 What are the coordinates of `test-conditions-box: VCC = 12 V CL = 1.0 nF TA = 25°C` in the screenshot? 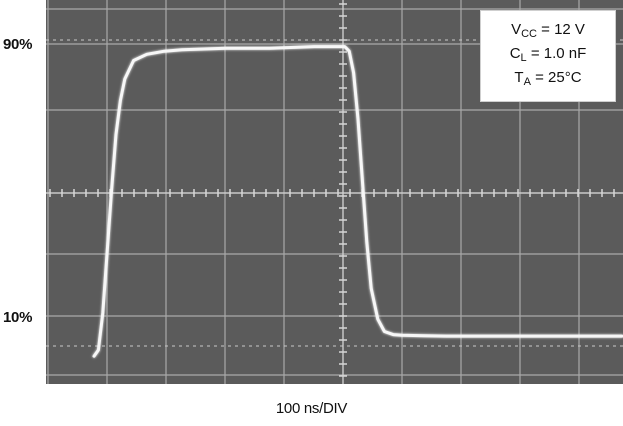 It's located at (548, 56).